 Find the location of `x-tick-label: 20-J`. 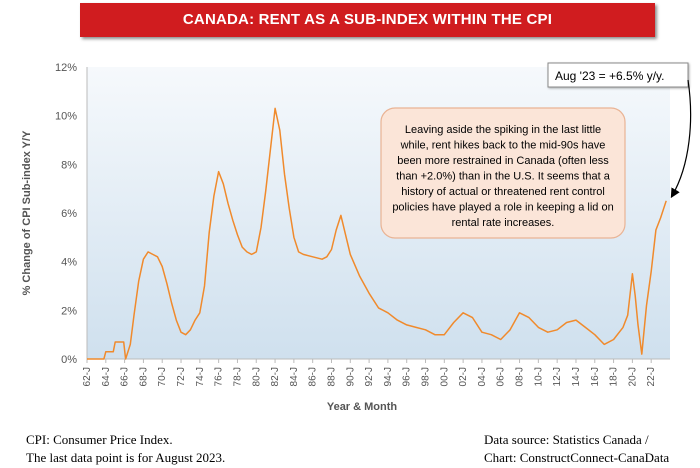

x-tick-label: 20-J is located at coordinates (632, 376).